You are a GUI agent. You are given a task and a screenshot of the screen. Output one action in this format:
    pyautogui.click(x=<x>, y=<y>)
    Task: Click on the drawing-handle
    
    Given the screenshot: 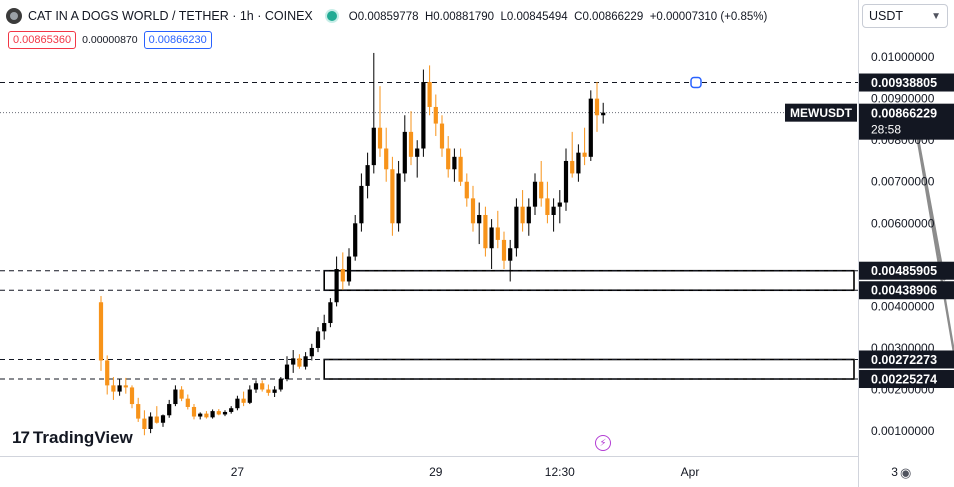 What is the action you would take?
    pyautogui.click(x=696, y=82)
    